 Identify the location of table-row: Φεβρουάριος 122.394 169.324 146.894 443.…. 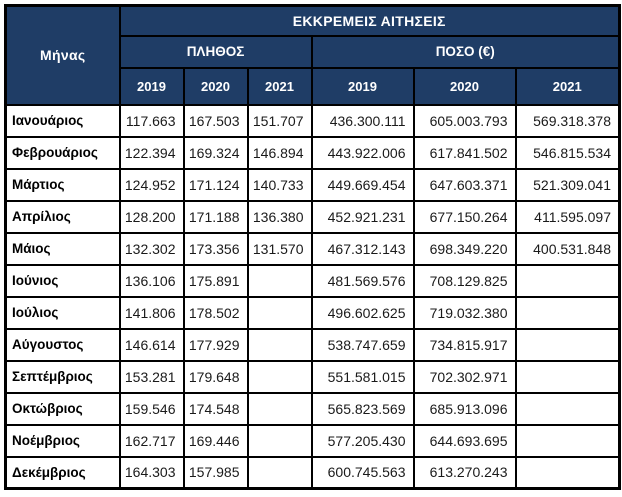
(312, 152).